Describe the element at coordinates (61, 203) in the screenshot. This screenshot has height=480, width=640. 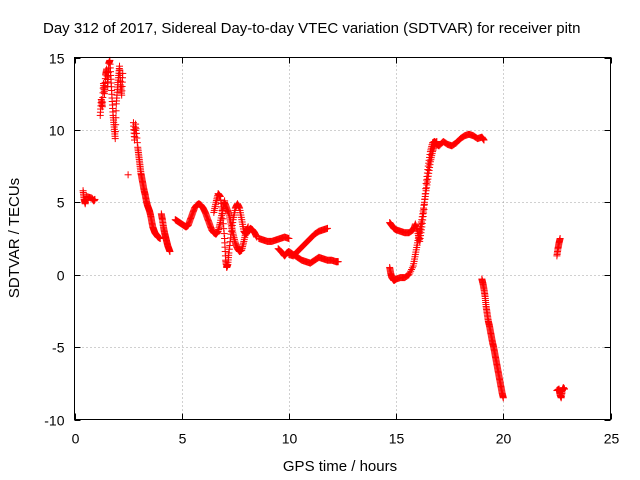
I see `y-tick-label: 5` at that location.